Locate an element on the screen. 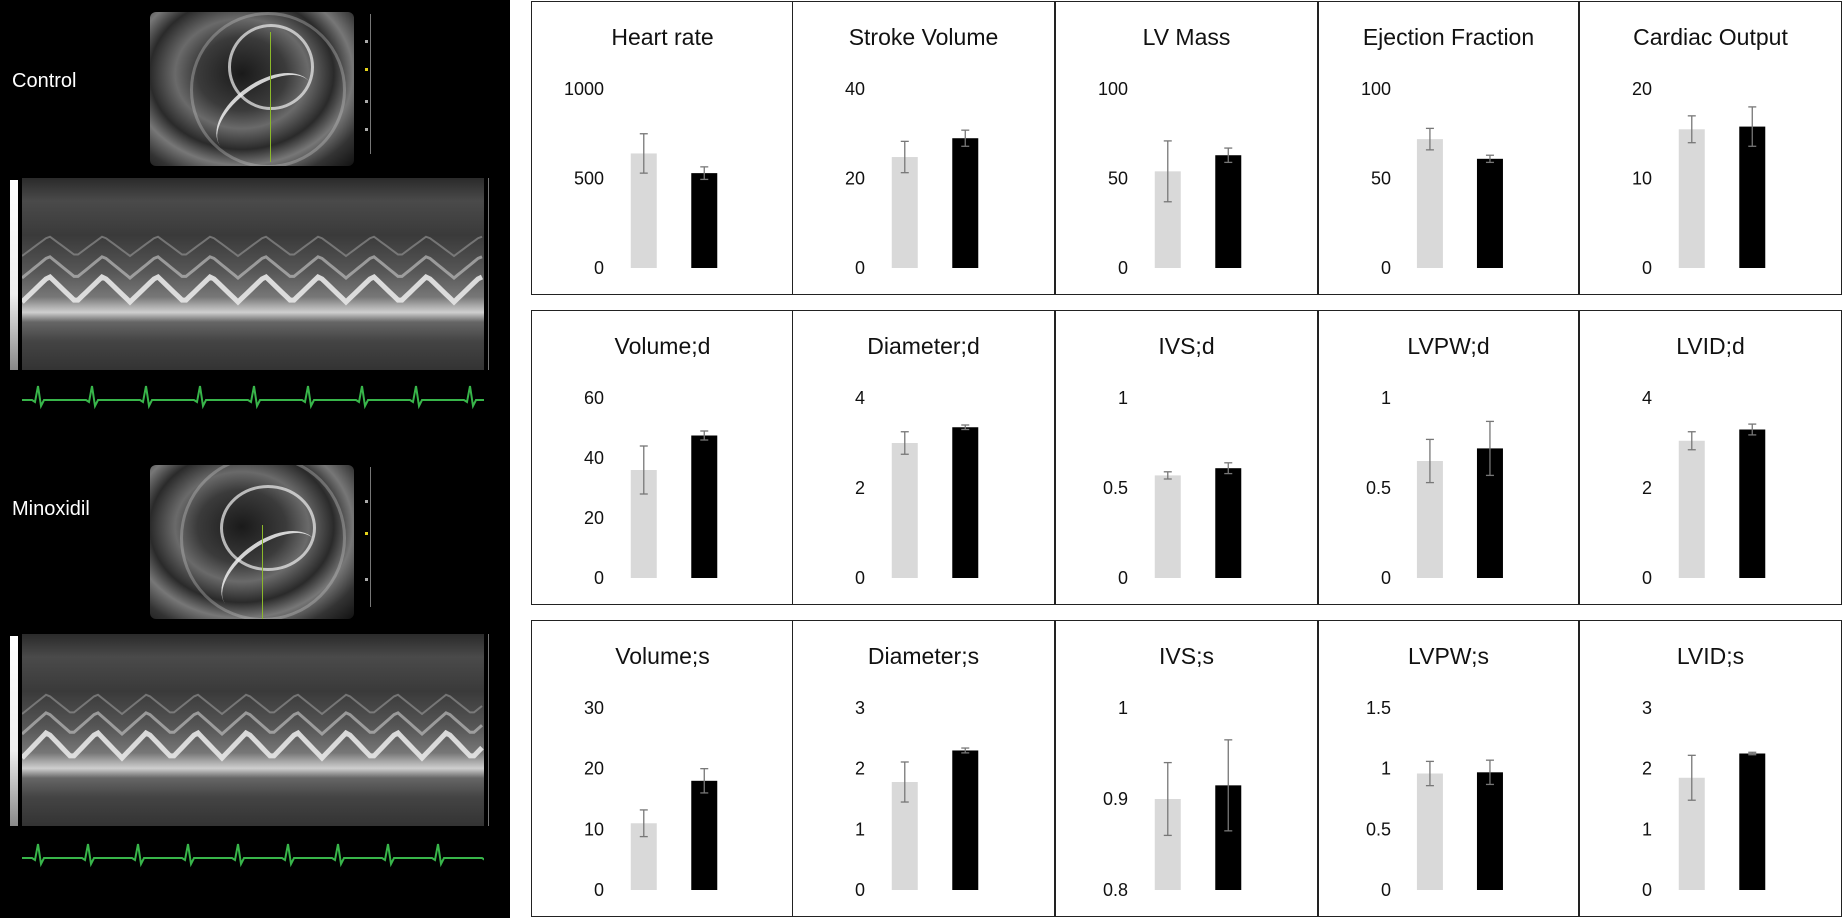 The image size is (1842, 918). y-tick-label: 1000 is located at coordinates (584, 89).